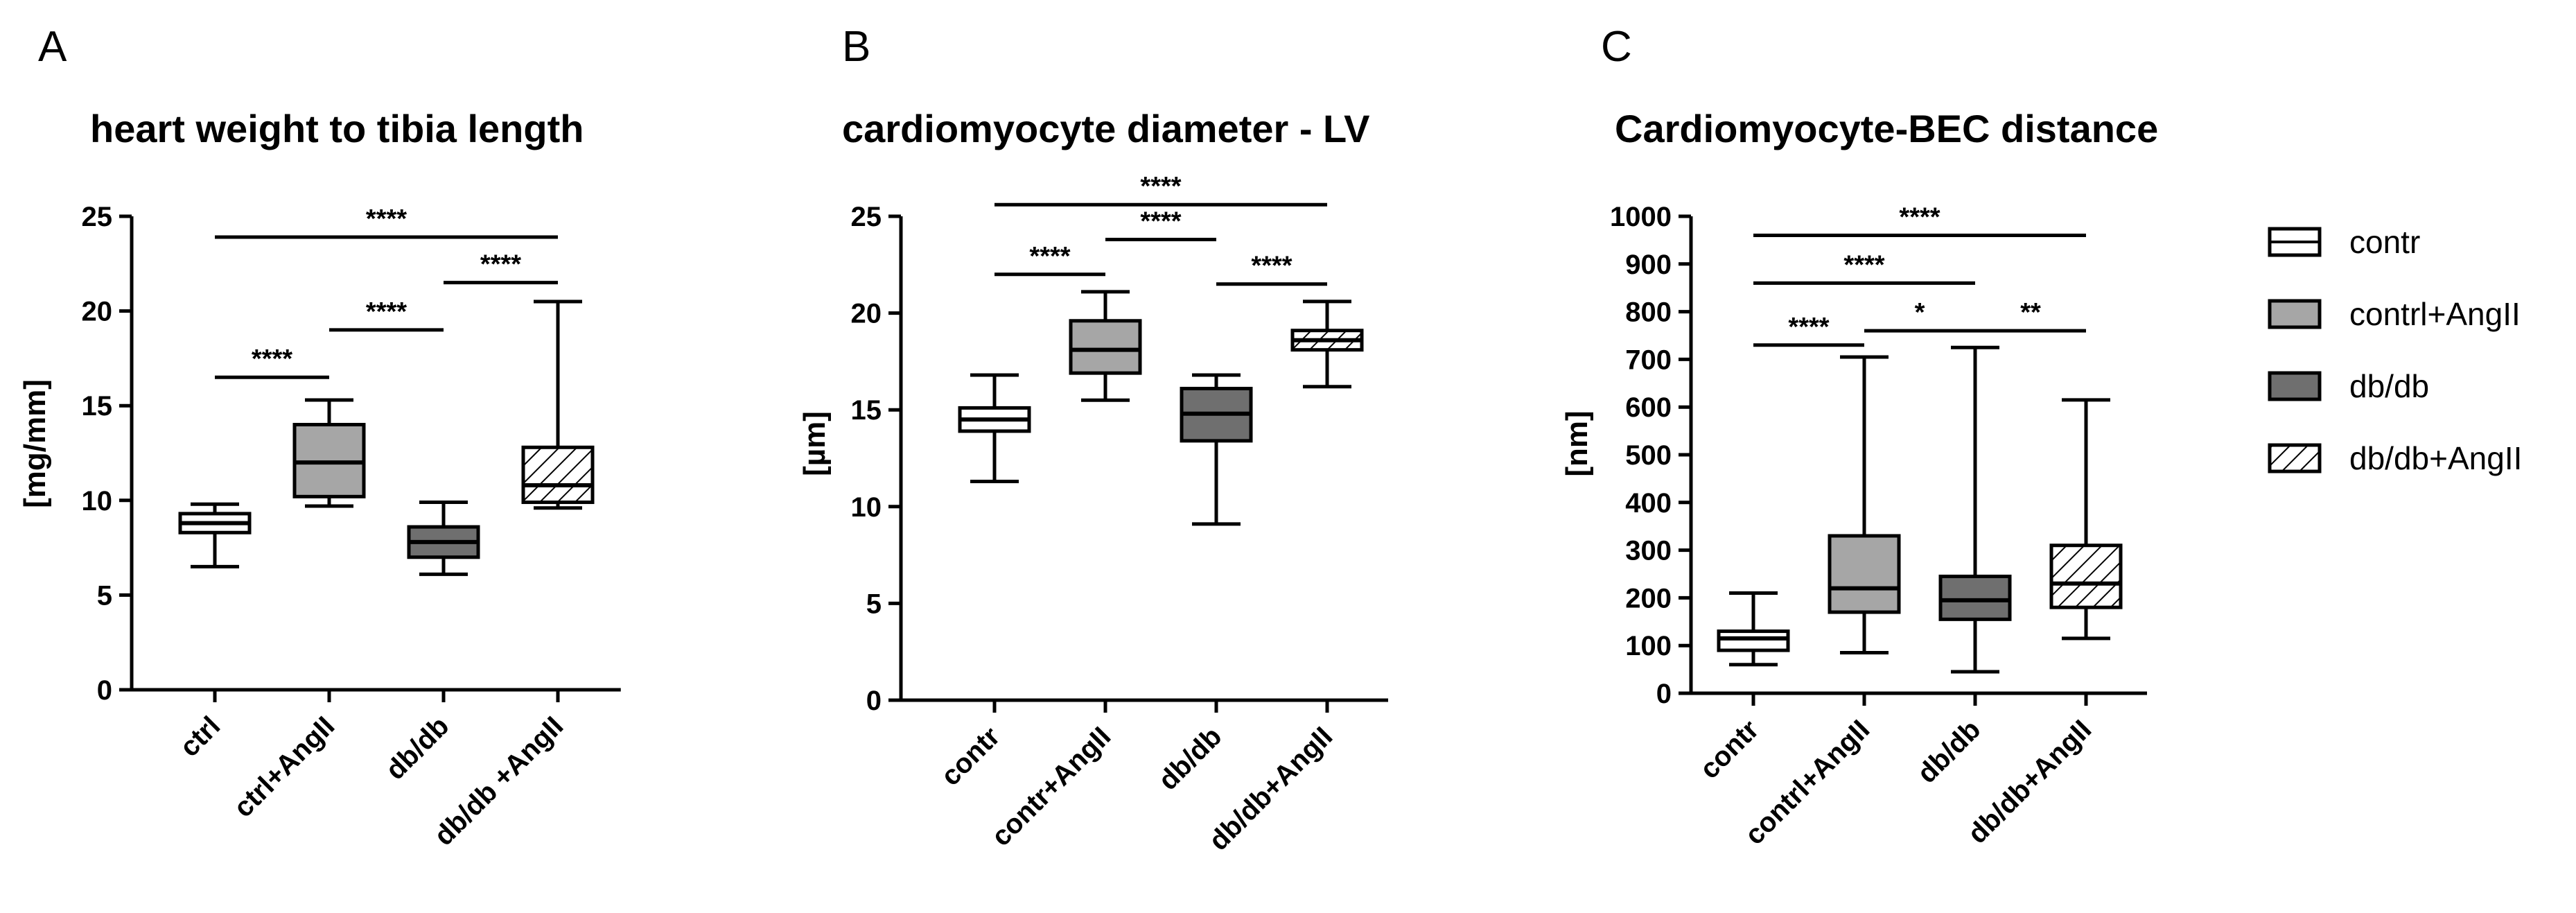 Image resolution: width=2576 pixels, height=913 pixels. What do you see at coordinates (337, 128) in the screenshot?
I see `chart-title: heart weight to tibia length` at bounding box center [337, 128].